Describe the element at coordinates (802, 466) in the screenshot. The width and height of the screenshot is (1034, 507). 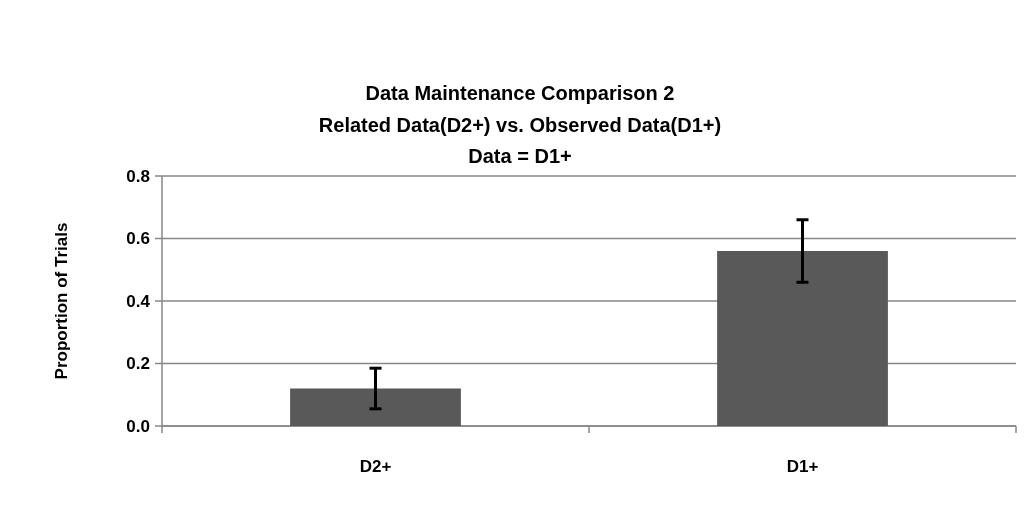
I see `x-tick-label: D1+` at that location.